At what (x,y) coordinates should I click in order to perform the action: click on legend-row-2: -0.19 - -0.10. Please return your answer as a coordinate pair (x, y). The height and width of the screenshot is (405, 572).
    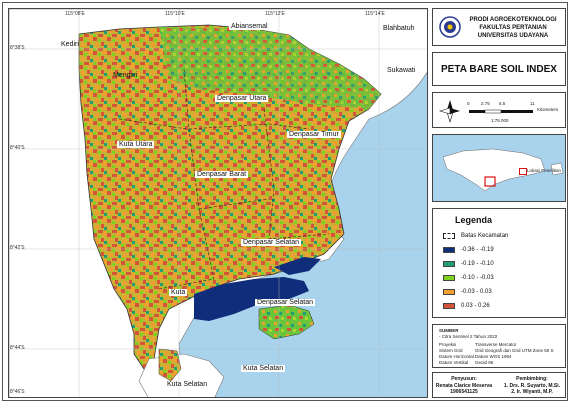
    Looking at the image, I should click on (468, 263).